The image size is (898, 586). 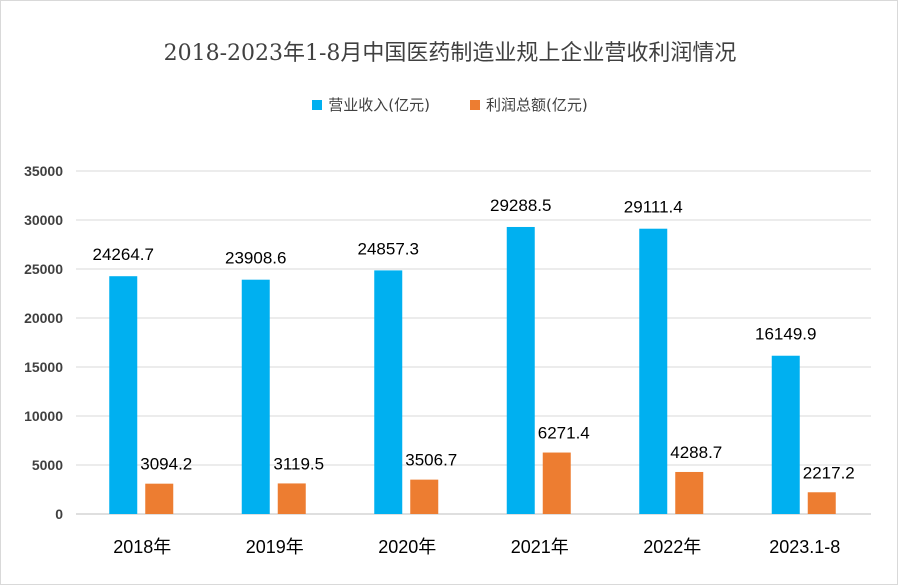 What do you see at coordinates (450, 53) in the screenshot?
I see `chart-title: 2018-2023年1-8月中国医药制造业规上企业营收利润情况` at bounding box center [450, 53].